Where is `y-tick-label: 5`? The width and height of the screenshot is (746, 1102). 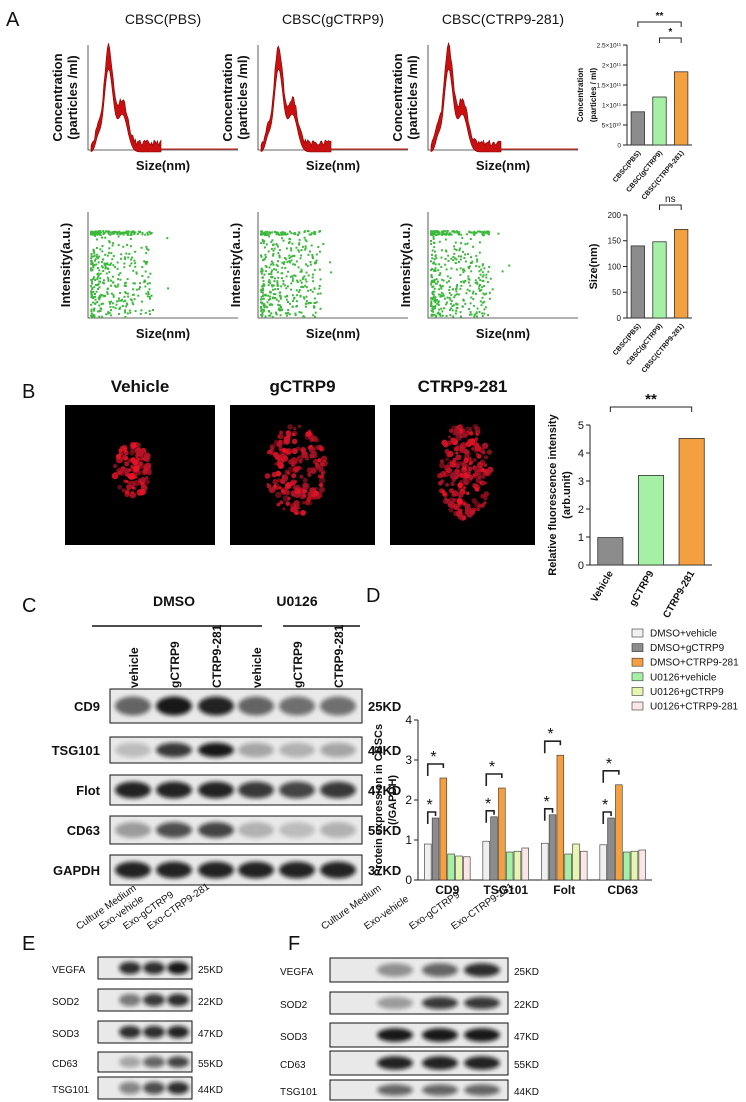
y-tick-label: 5 is located at coordinates (581, 426).